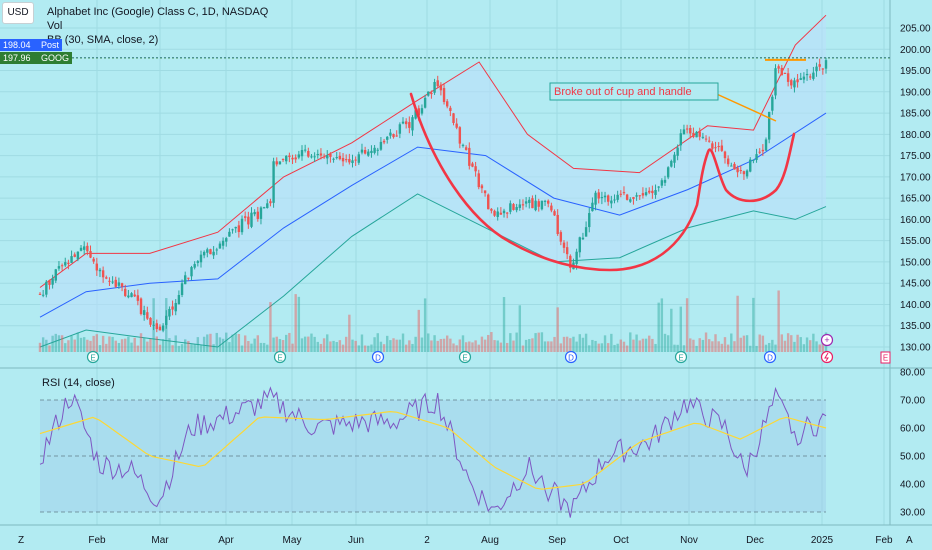 The width and height of the screenshot is (932, 550). What do you see at coordinates (909, 540) in the screenshot?
I see `auto-scale-label: A` at bounding box center [909, 540].